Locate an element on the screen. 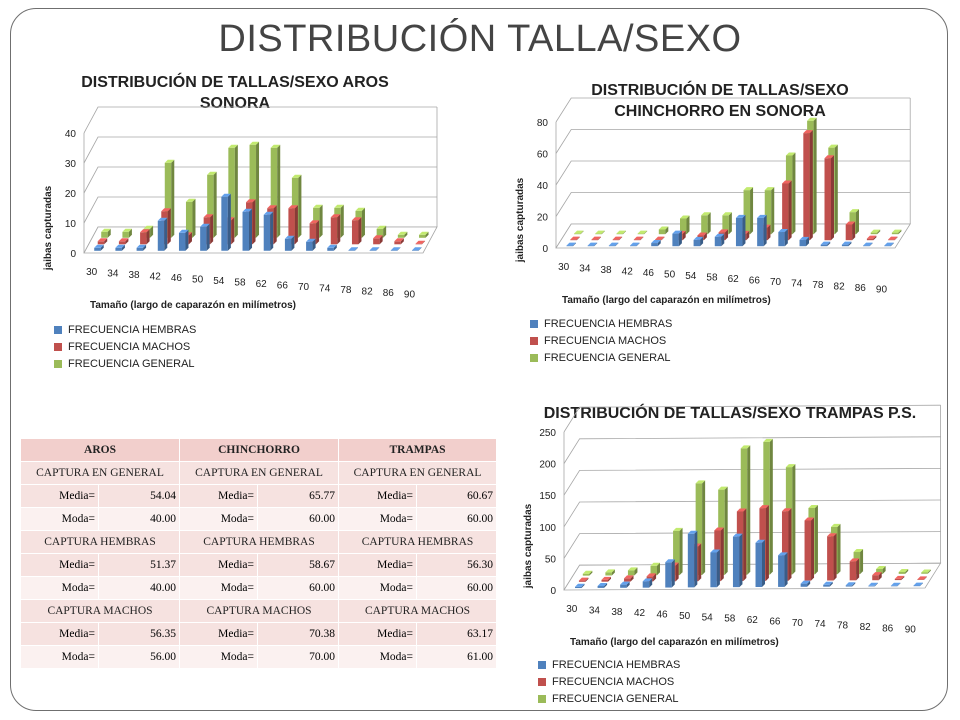 This screenshot has height=720, width=960. y-tick-label: 30 is located at coordinates (71, 164).